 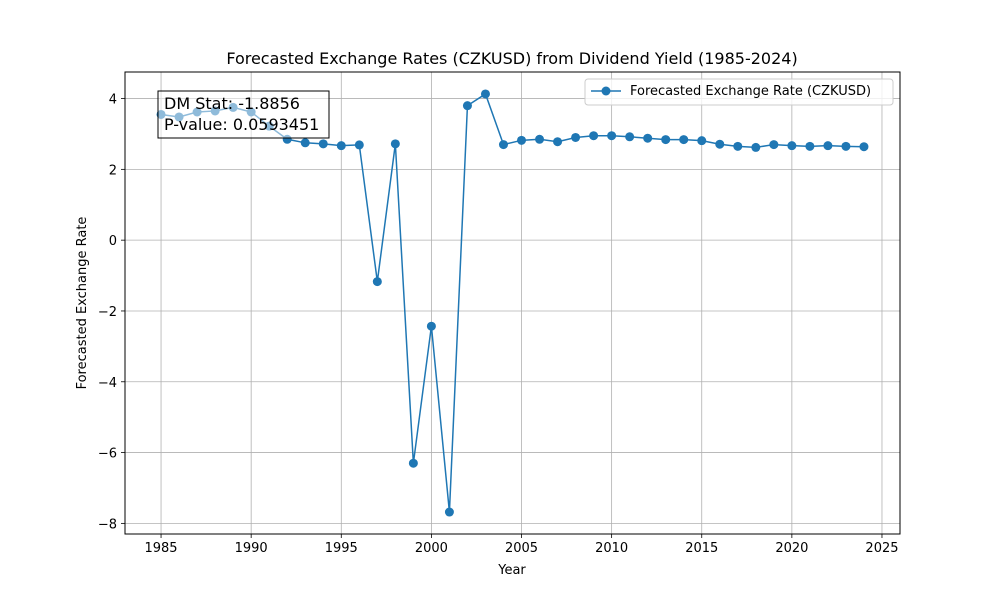 I want to click on y-tick-label: −8, so click(x=107, y=524).